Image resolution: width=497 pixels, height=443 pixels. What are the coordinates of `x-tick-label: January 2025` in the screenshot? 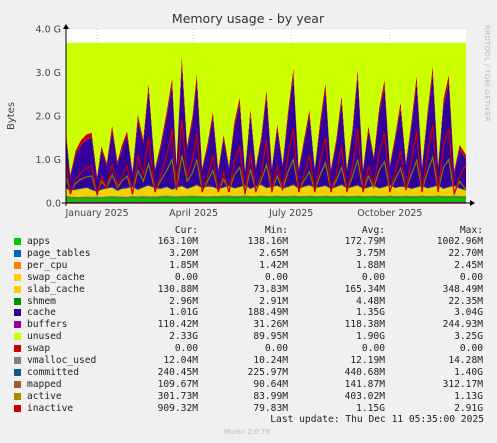 It's located at (96, 213).